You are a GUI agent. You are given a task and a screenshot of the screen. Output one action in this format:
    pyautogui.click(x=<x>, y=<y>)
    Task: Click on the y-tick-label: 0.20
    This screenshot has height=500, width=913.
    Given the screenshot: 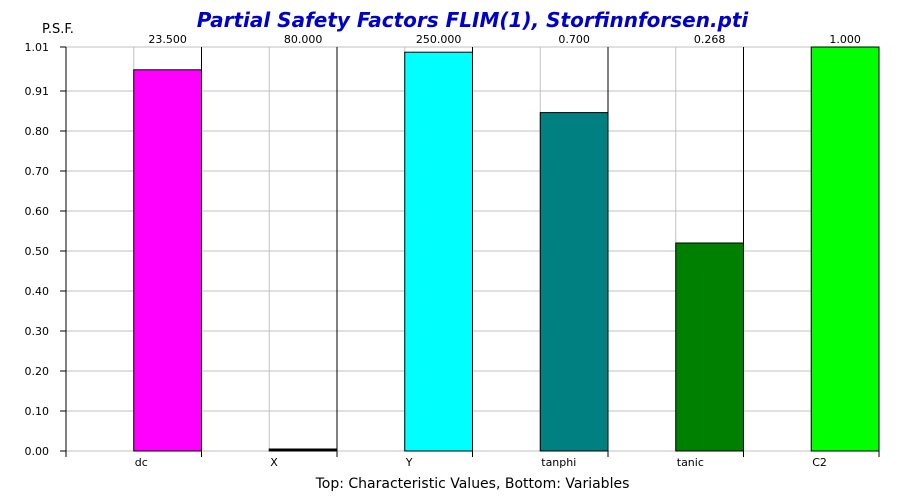 What is the action you would take?
    pyautogui.click(x=37, y=371)
    